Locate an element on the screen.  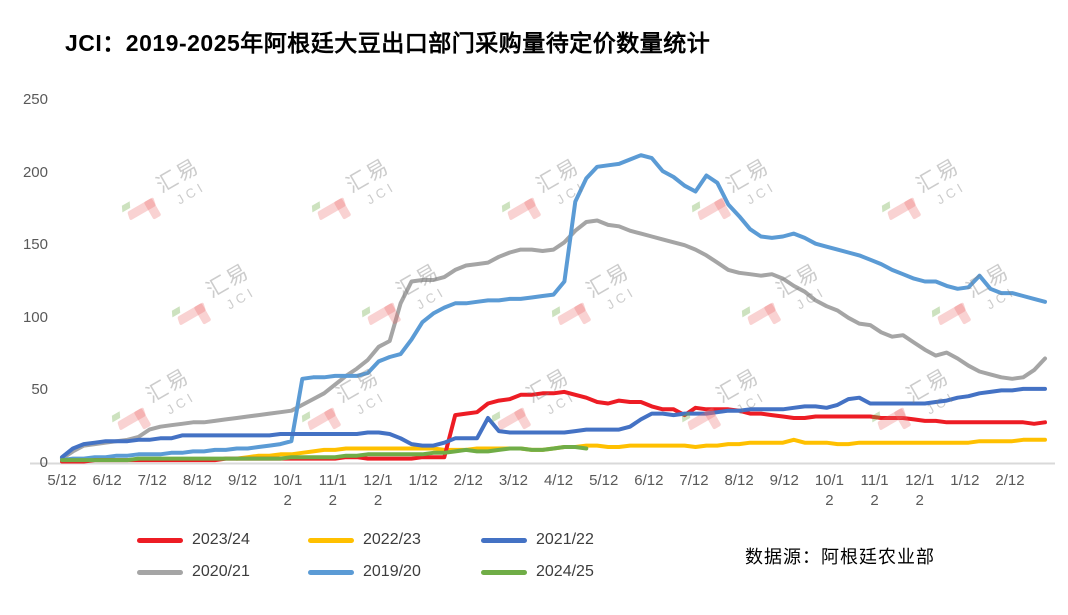
legend-label: 2022/23 is located at coordinates (392, 539).